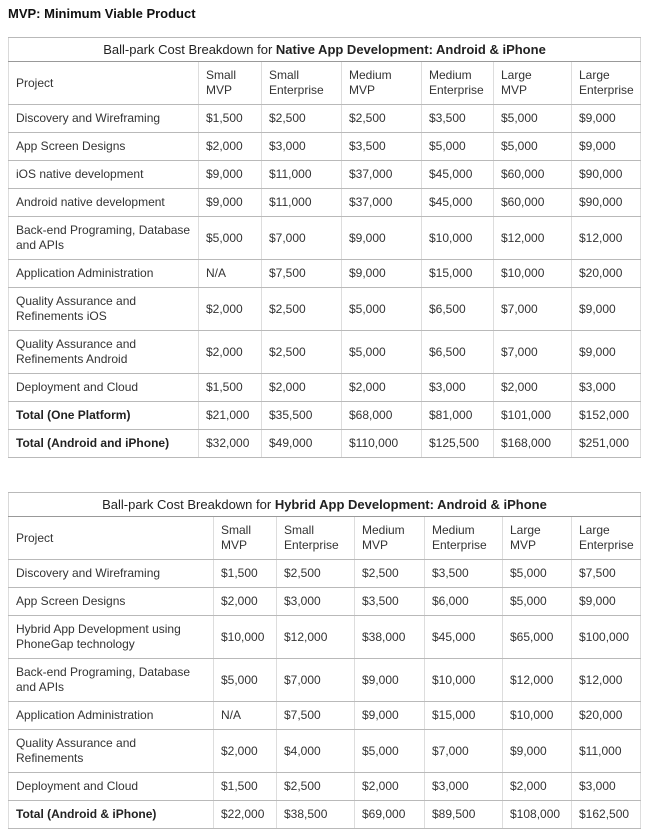 This screenshot has width=648, height=837. Describe the element at coordinates (606, 443) in the screenshot. I see `cost-cell: $251,000` at that location.